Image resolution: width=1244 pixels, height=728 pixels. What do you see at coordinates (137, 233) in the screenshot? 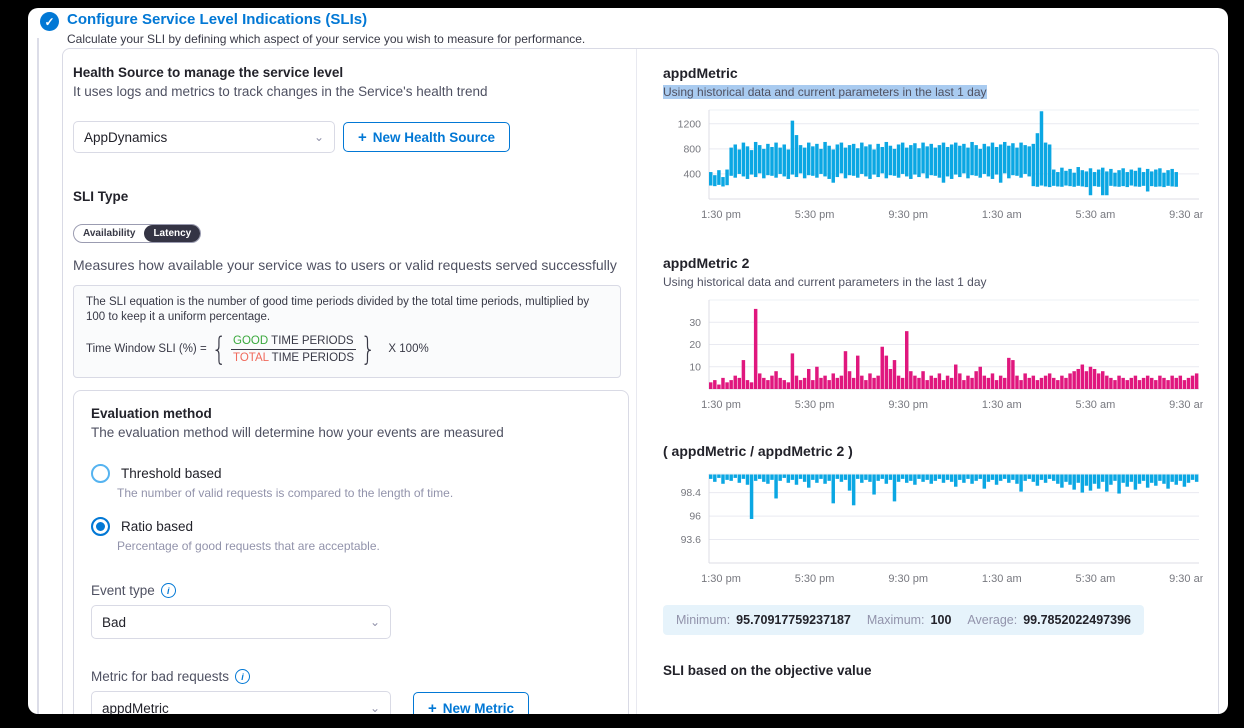
I see `sli-type-toggle: Availability Latency` at bounding box center [137, 233].